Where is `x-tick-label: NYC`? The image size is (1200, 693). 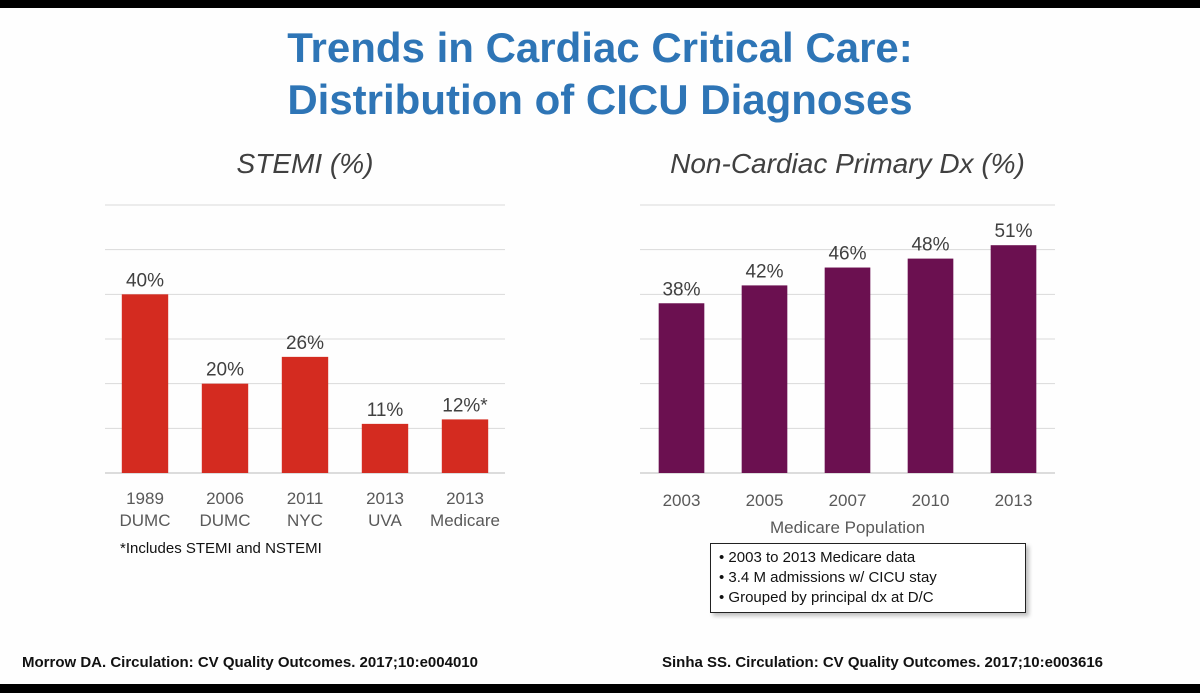 x-tick-label: NYC is located at coordinates (305, 520).